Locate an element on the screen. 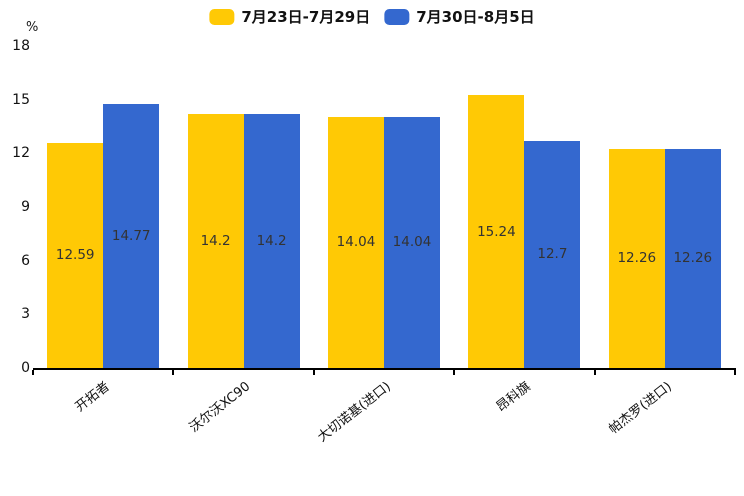 The height and width of the screenshot is (496, 744). bar-value-label: 12.7 is located at coordinates (552, 254).